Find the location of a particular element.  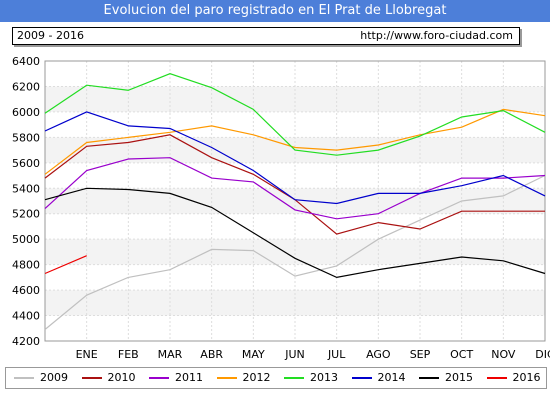

x-tick-label: ENE is located at coordinates (87, 354).